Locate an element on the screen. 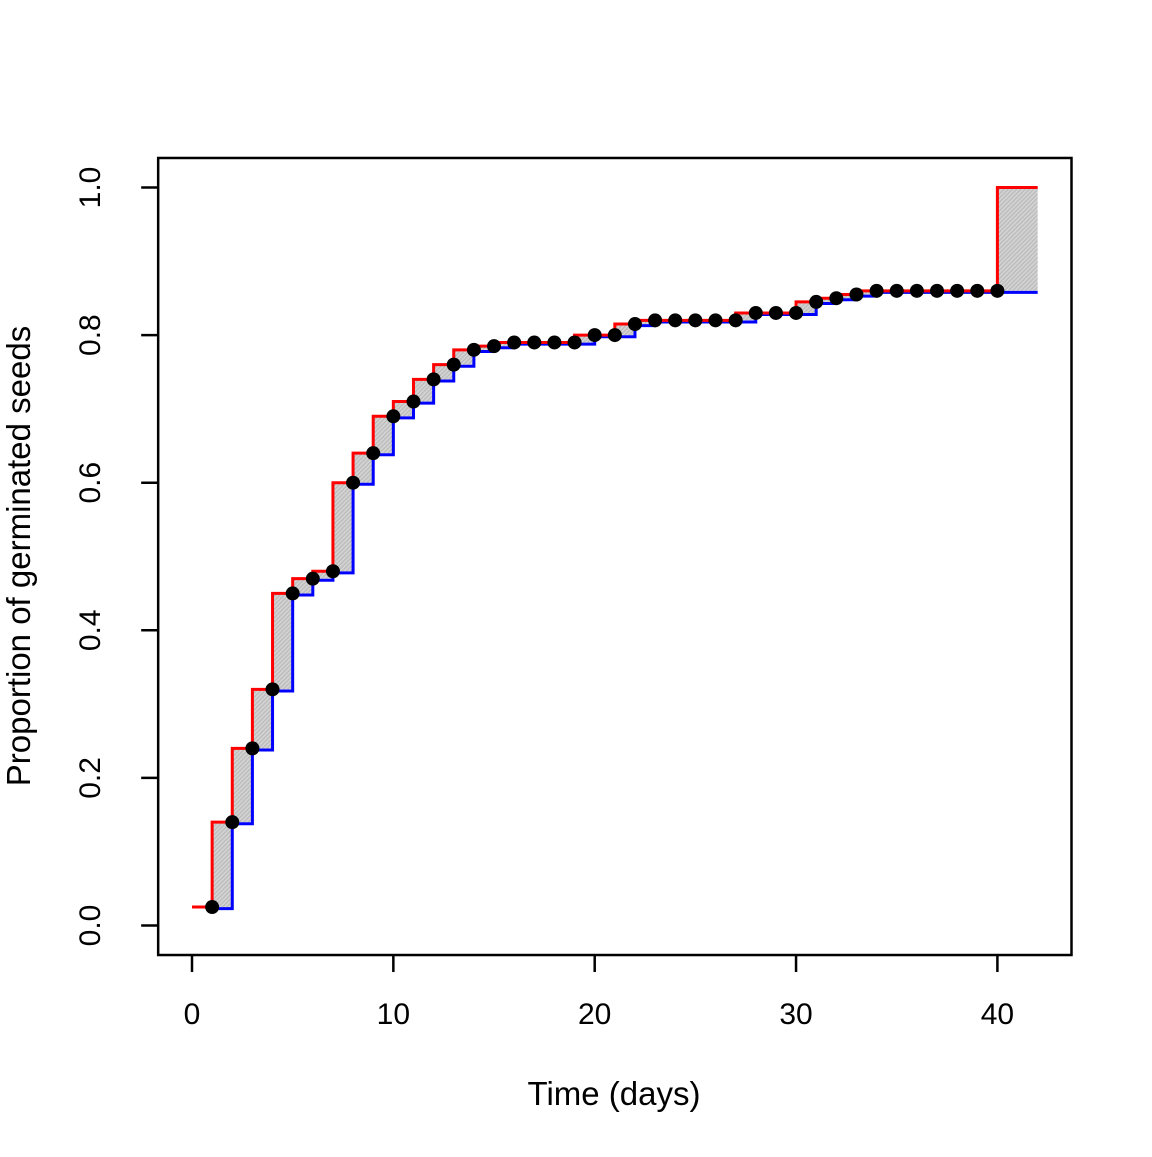 This screenshot has height=1157, width=1152. x-axis-title: Time (days) is located at coordinates (614, 1093).